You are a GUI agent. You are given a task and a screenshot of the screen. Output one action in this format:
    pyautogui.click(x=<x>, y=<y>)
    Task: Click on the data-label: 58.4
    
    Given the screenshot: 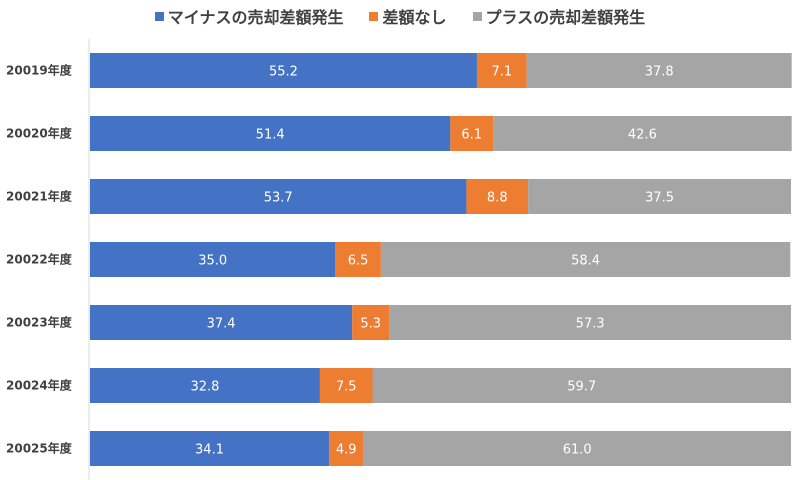 What is the action you would take?
    pyautogui.click(x=585, y=261)
    